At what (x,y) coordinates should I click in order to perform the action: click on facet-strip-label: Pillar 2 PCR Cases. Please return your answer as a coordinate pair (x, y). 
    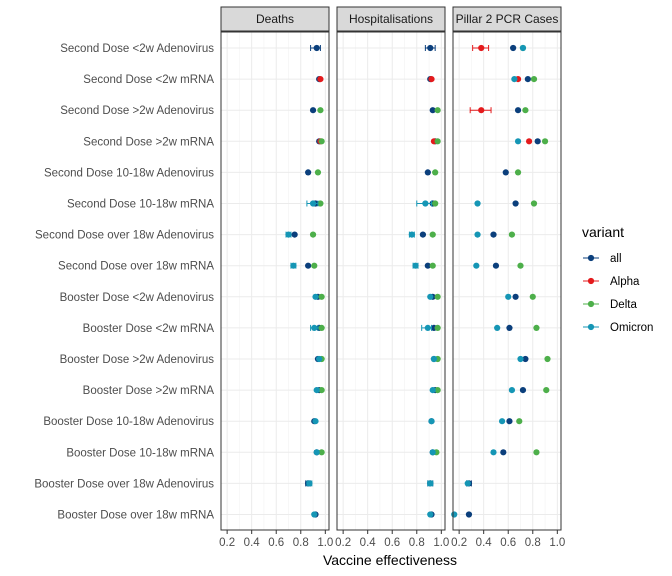
    Looking at the image, I should click on (507, 19).